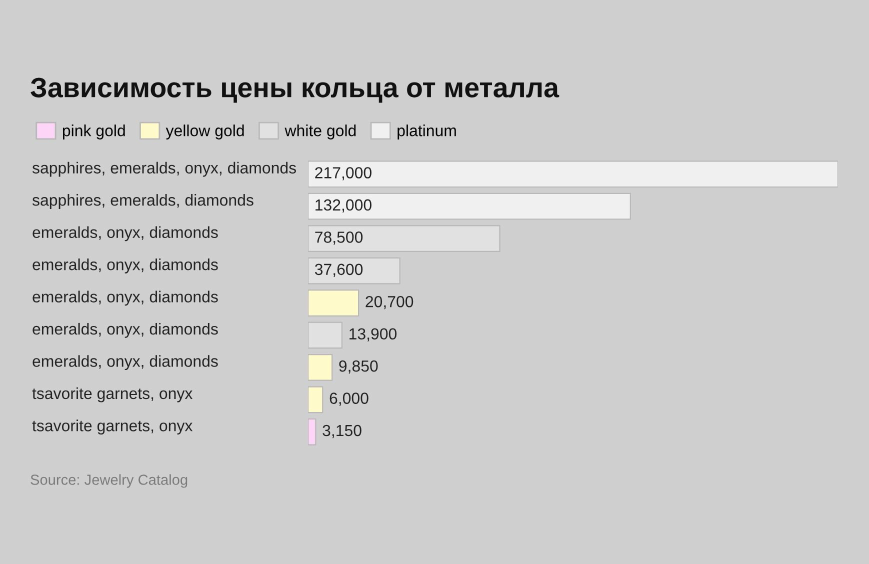 This screenshot has height=564, width=869. Describe the element at coordinates (338, 270) in the screenshot. I see `data-label: 37,600` at that location.